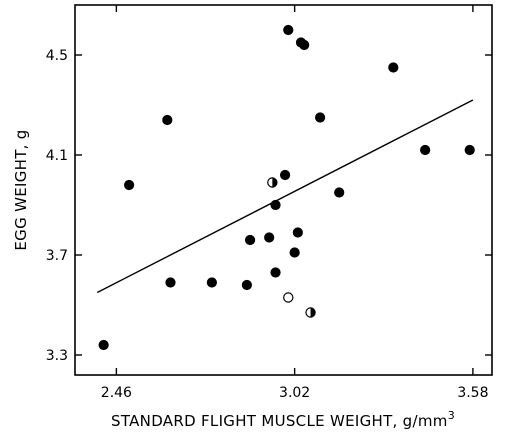 The width and height of the screenshot is (515, 437). Describe the element at coordinates (57, 356) in the screenshot. I see `y-tick-label: 3.3` at that location.